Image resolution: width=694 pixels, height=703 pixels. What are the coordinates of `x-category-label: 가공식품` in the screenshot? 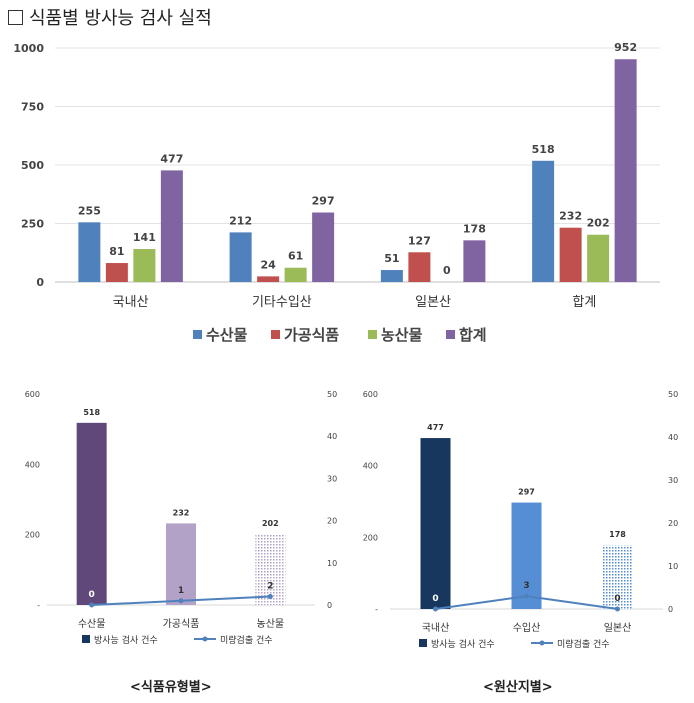 It's located at (181, 624).